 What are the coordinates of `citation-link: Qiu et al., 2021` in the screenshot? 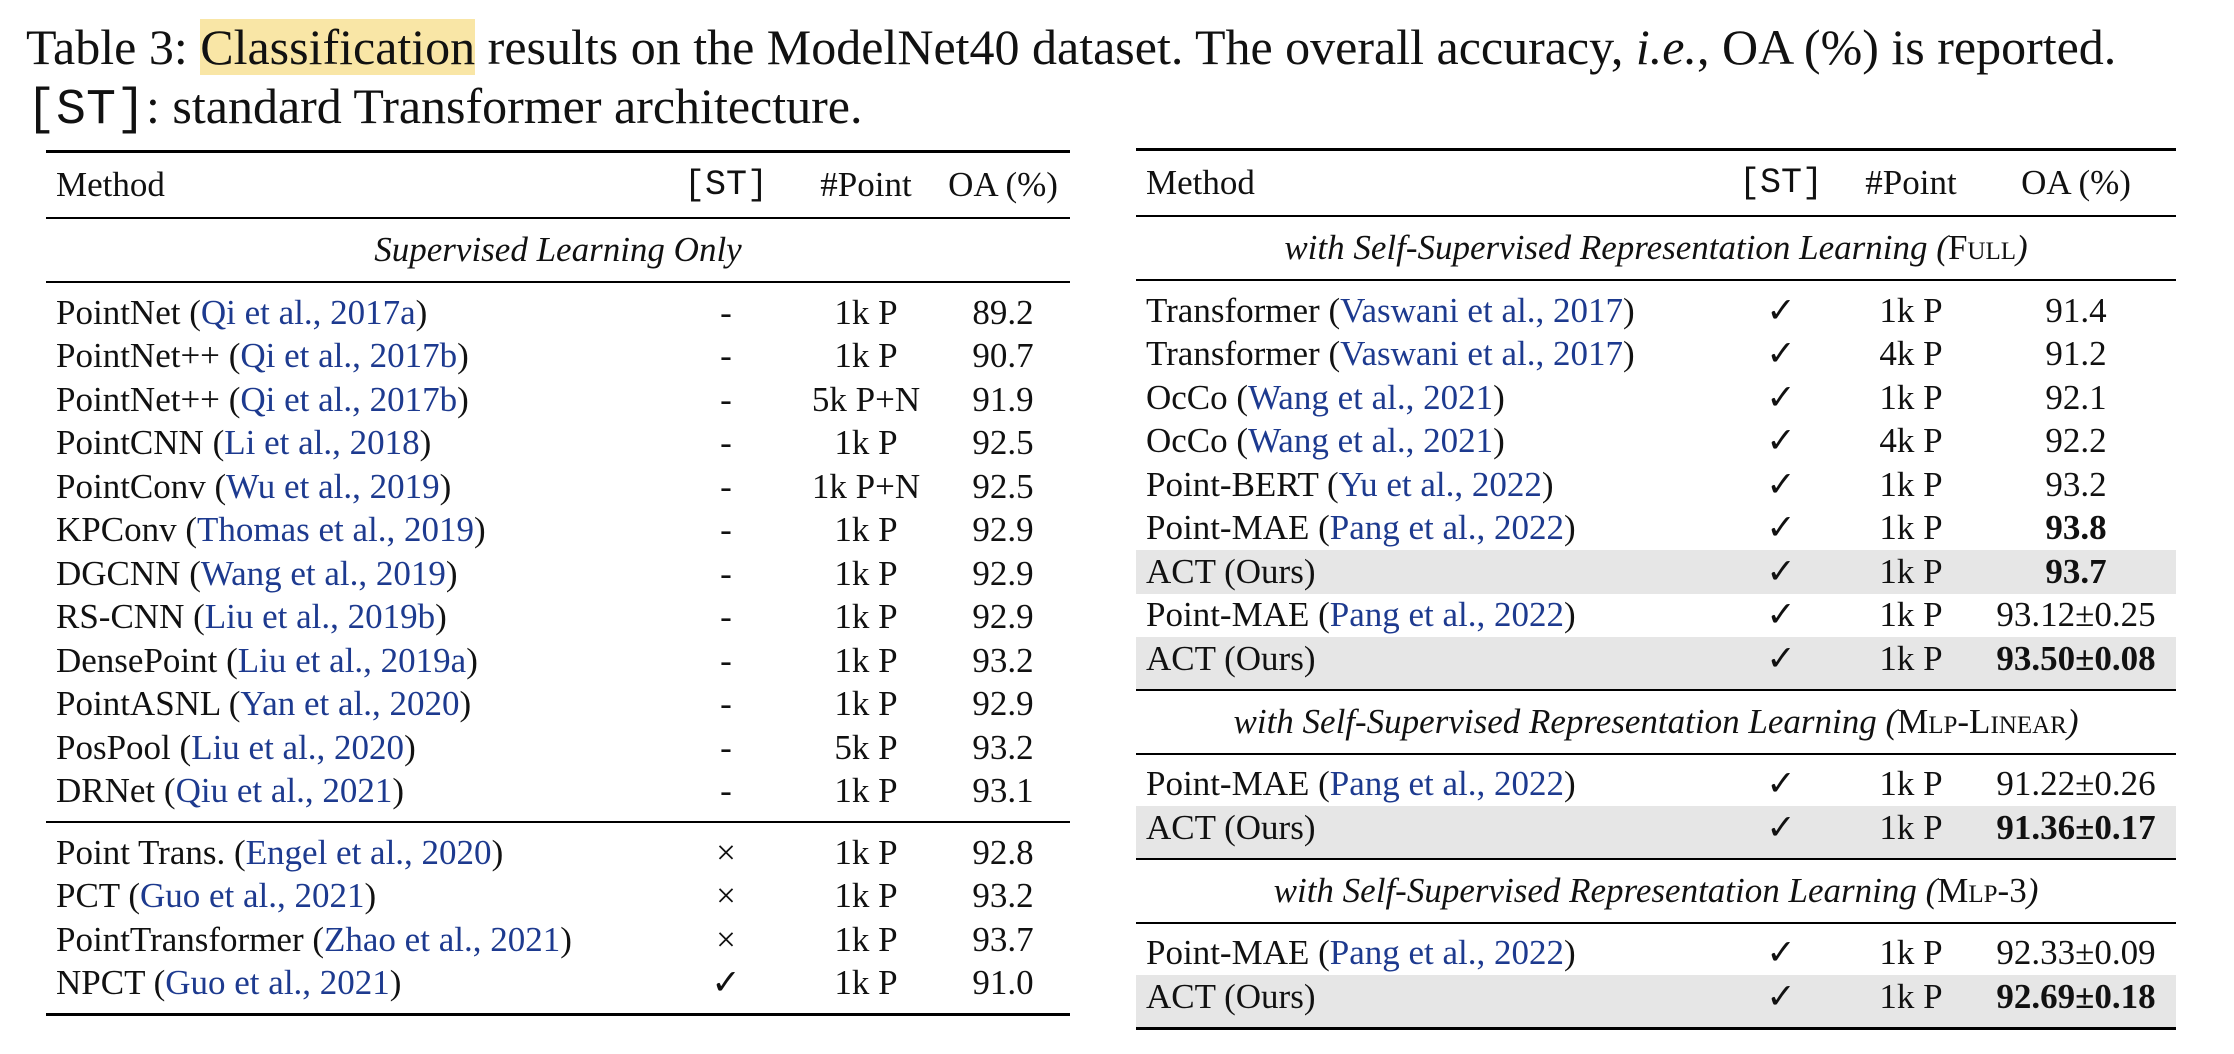 It's located at (284, 791).